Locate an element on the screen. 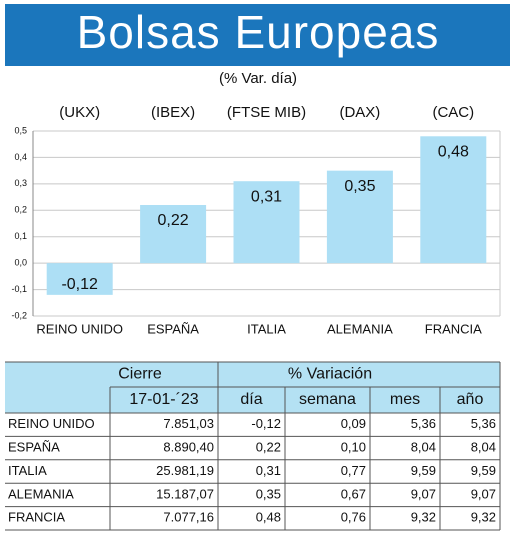 This screenshot has height=538, width=520. table-cell: 7.851,03 is located at coordinates (188, 423).